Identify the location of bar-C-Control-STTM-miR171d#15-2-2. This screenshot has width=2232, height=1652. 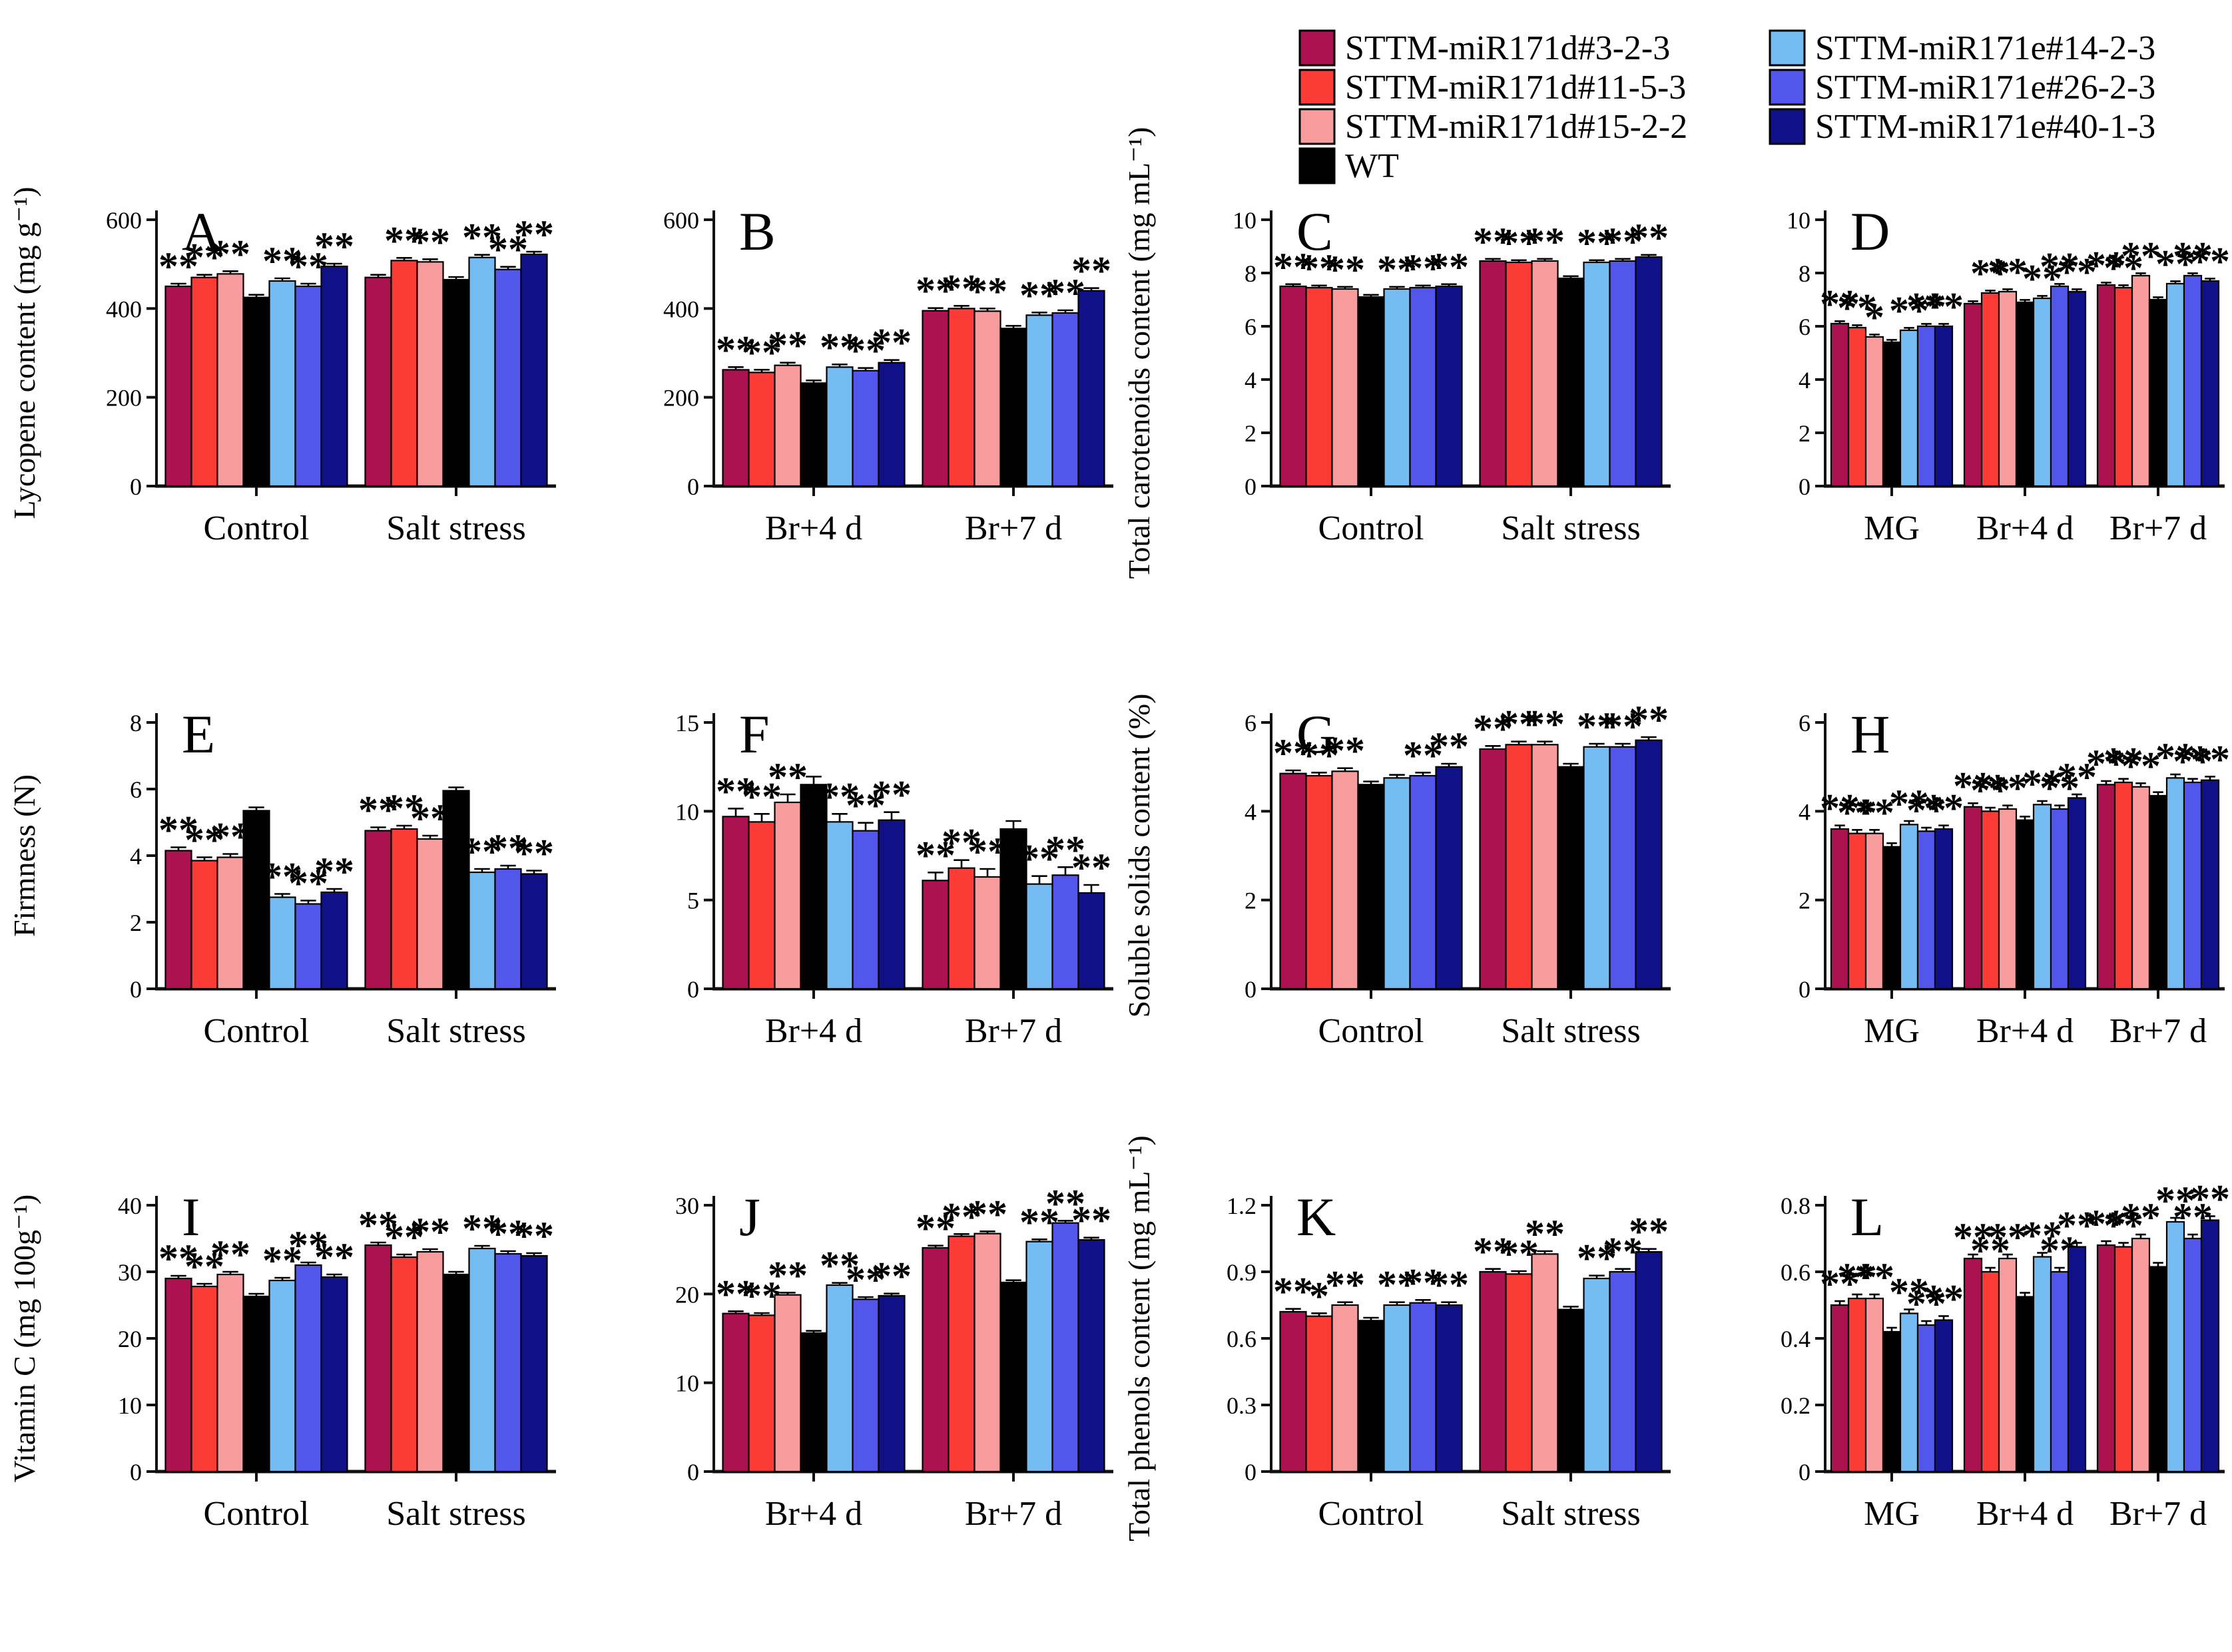
(1345, 387).